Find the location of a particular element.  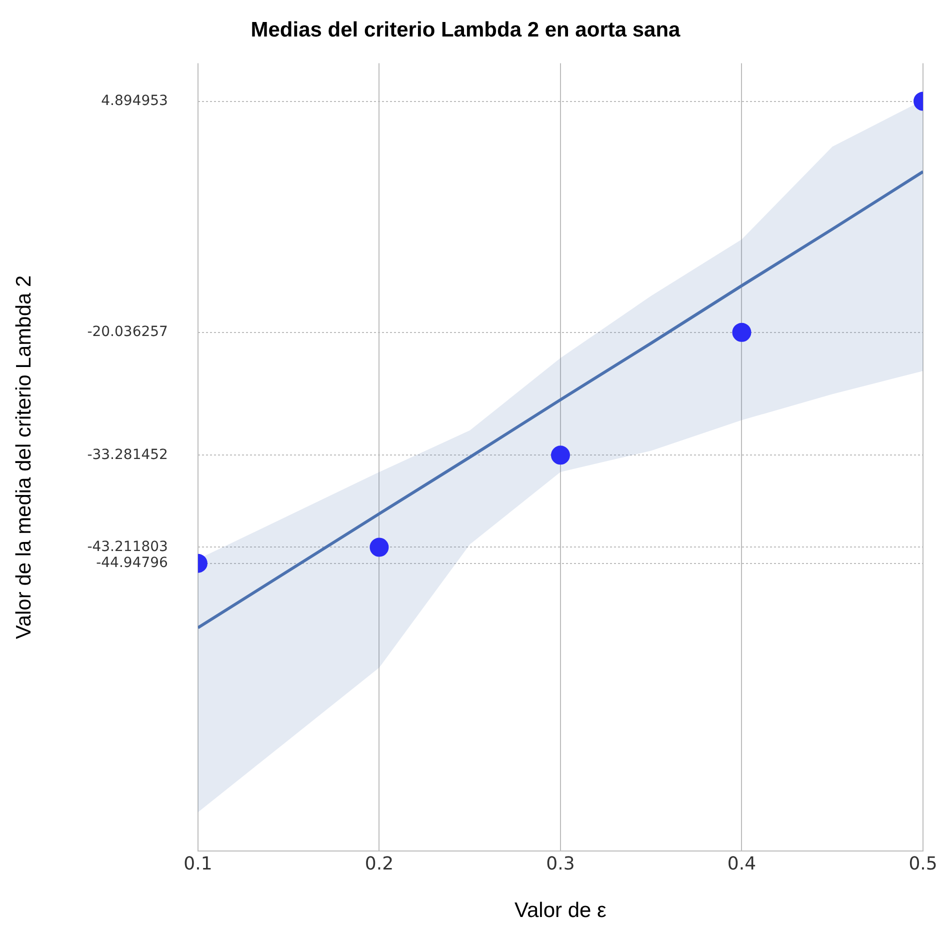

x-tick-label: 0.5 is located at coordinates (923, 864).